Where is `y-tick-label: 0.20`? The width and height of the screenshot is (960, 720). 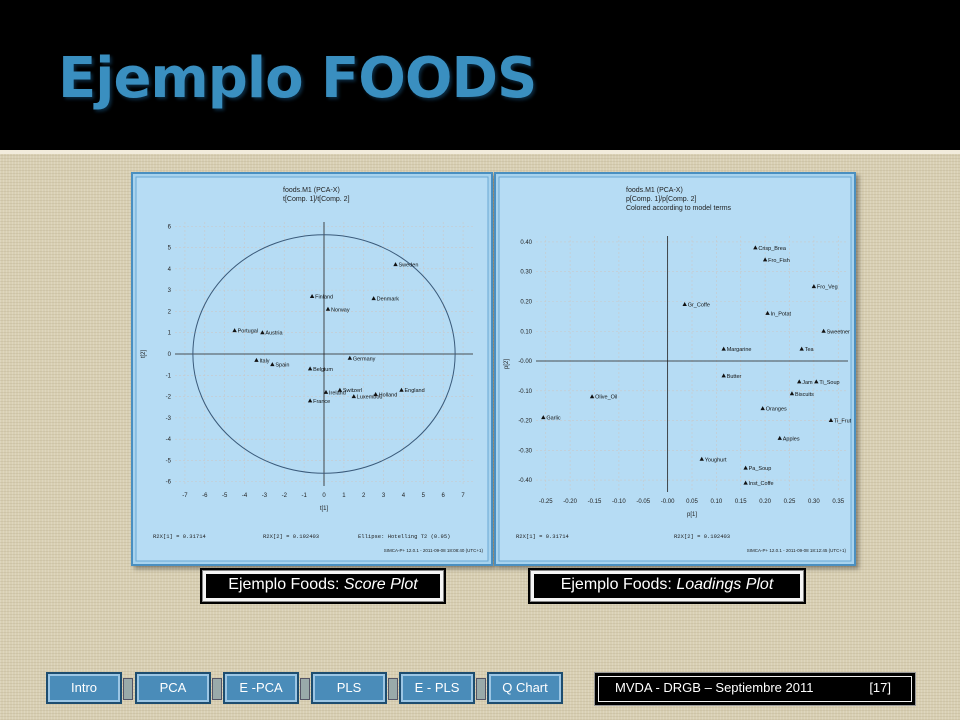
y-tick-label: 0.20 is located at coordinates (526, 302).